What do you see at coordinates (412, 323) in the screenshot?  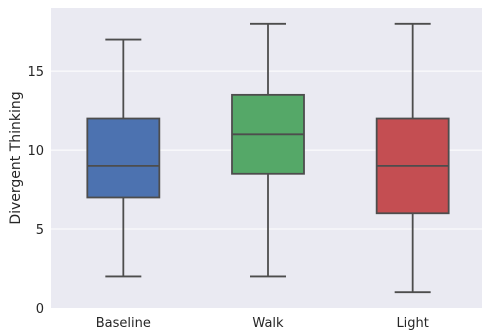 I see `x-tick-label-light: Light` at bounding box center [412, 323].